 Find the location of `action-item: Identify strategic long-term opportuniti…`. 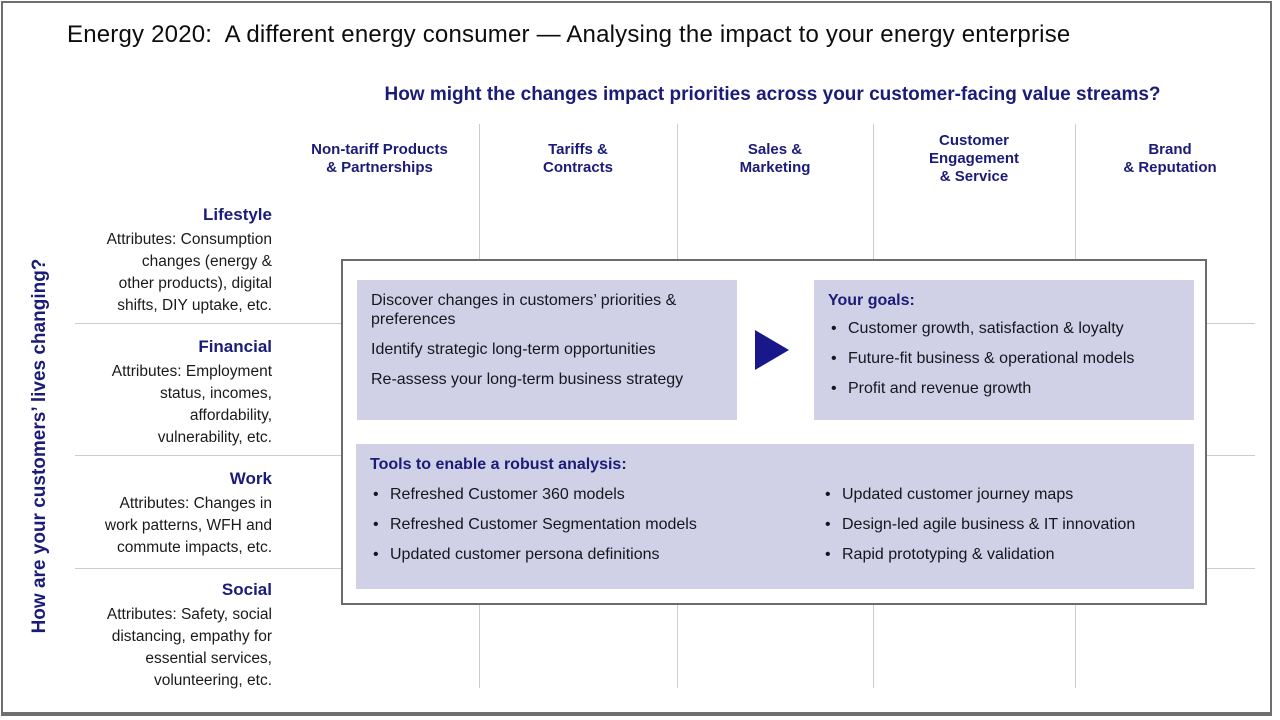

action-item: Identify strategic long-term opportuniti… is located at coordinates (513, 349).